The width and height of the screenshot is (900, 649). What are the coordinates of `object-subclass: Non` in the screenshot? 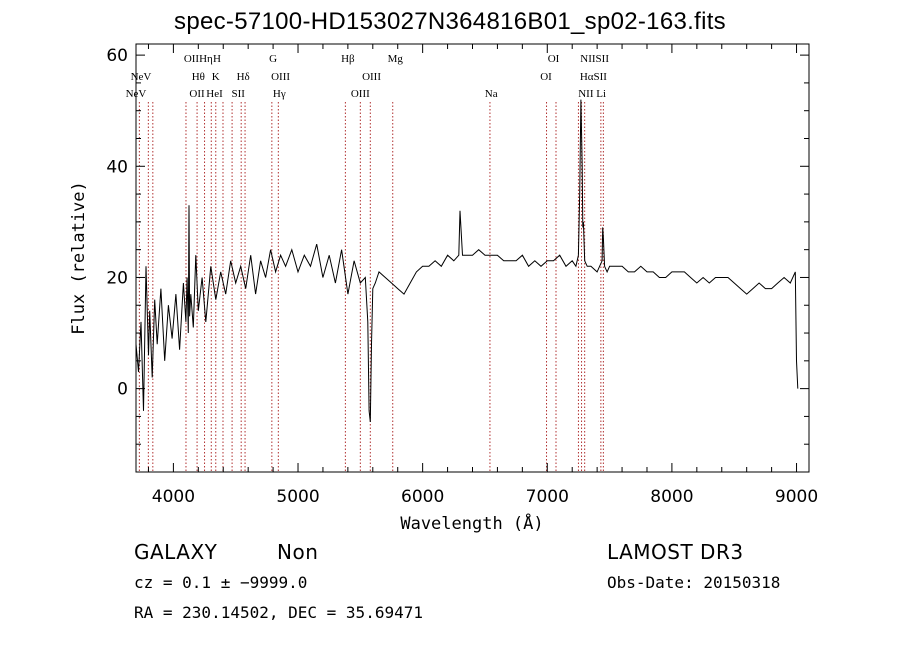 It's located at (298, 552).